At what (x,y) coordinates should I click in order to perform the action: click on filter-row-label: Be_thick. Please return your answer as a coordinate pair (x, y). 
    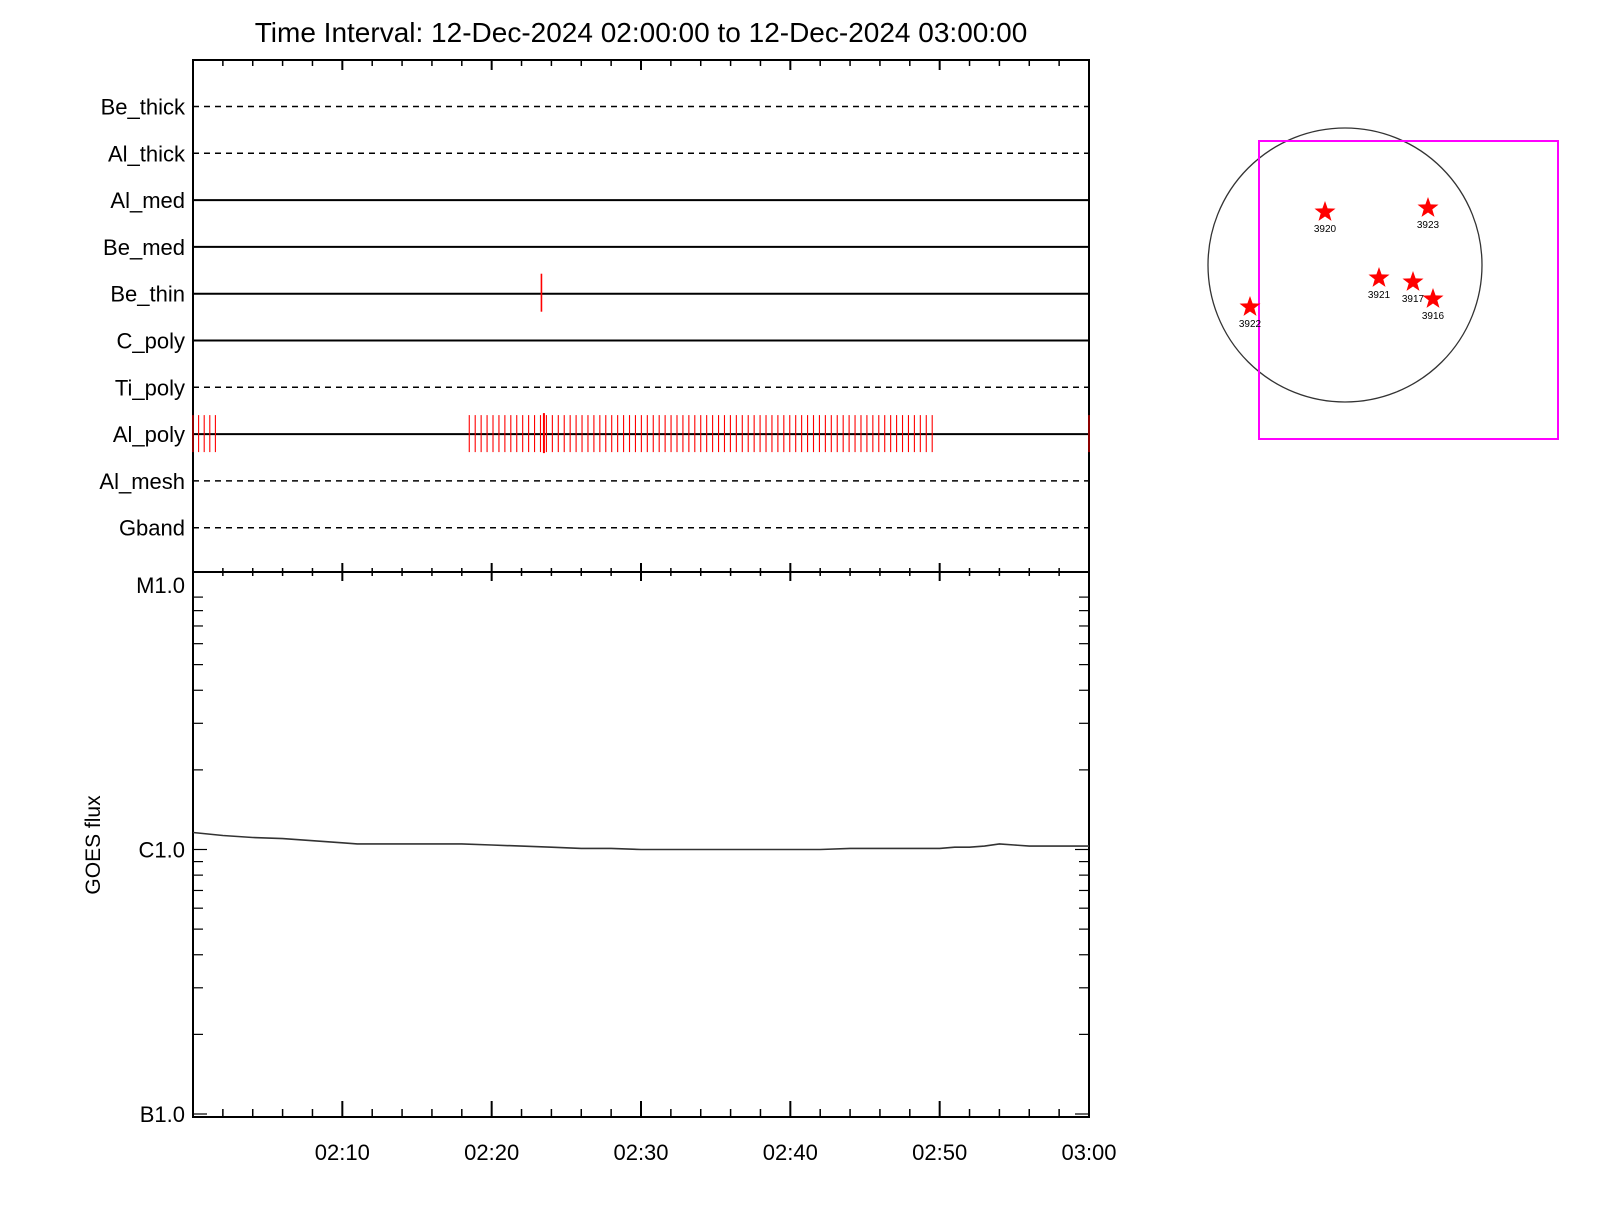
    Looking at the image, I should click on (143, 107).